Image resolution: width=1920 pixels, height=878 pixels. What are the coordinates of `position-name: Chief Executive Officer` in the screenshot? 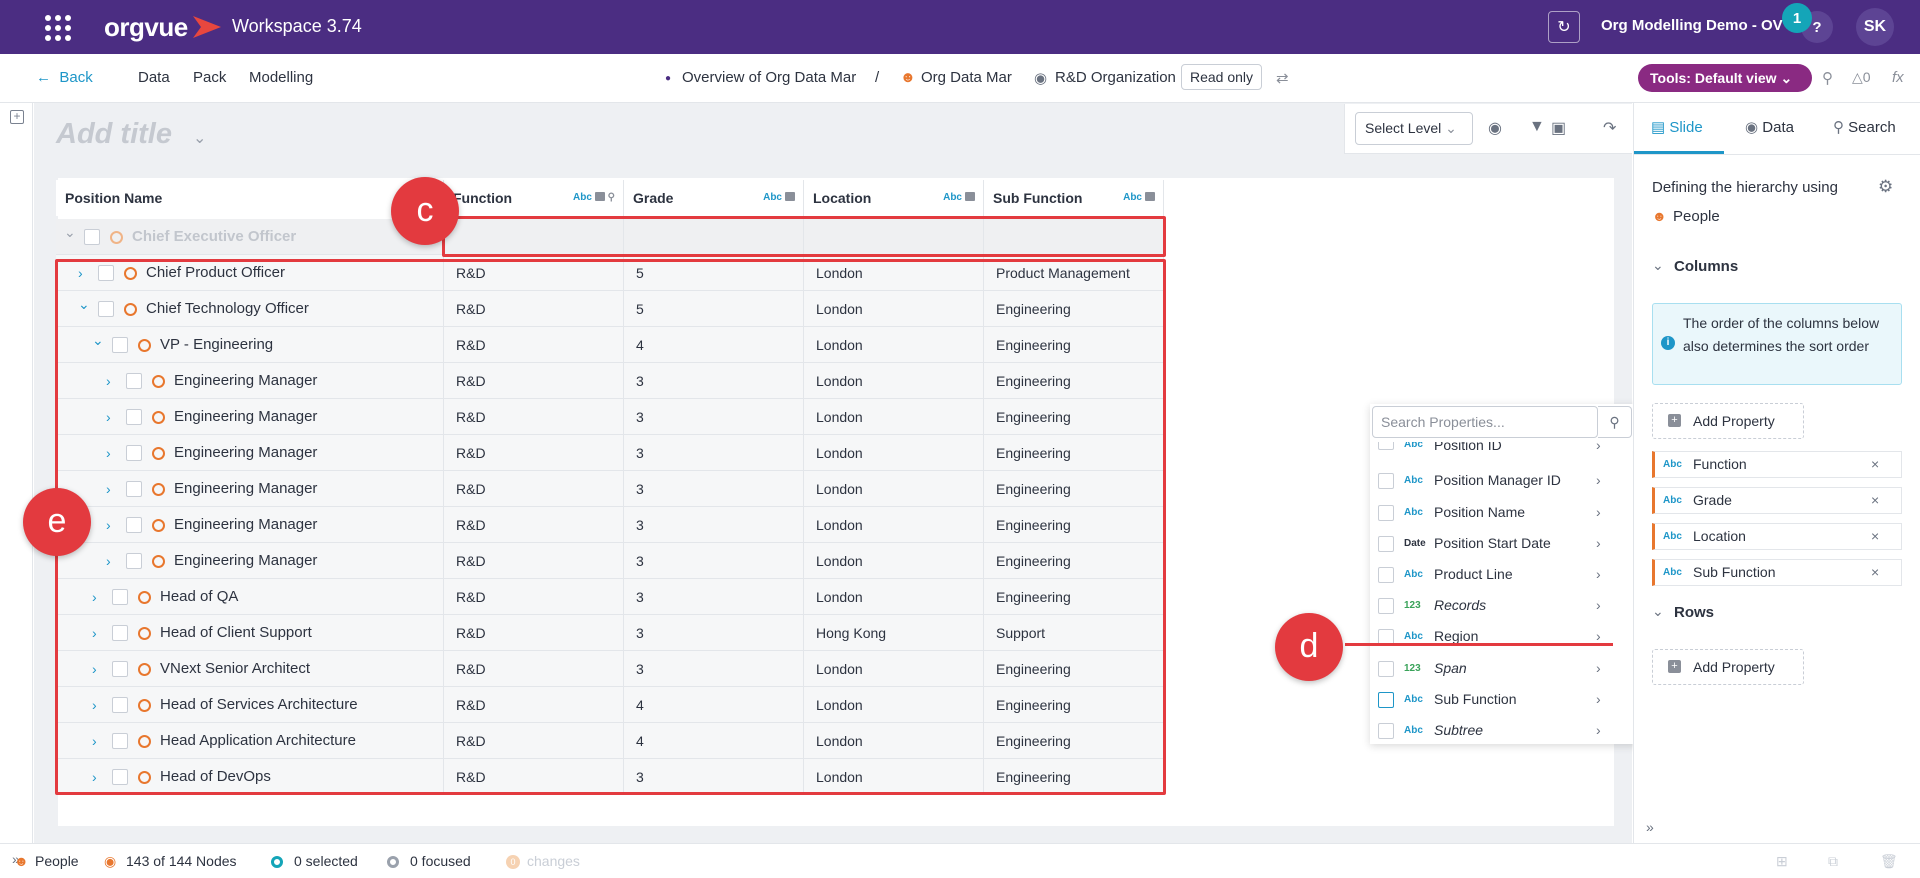 It's located at (214, 236).